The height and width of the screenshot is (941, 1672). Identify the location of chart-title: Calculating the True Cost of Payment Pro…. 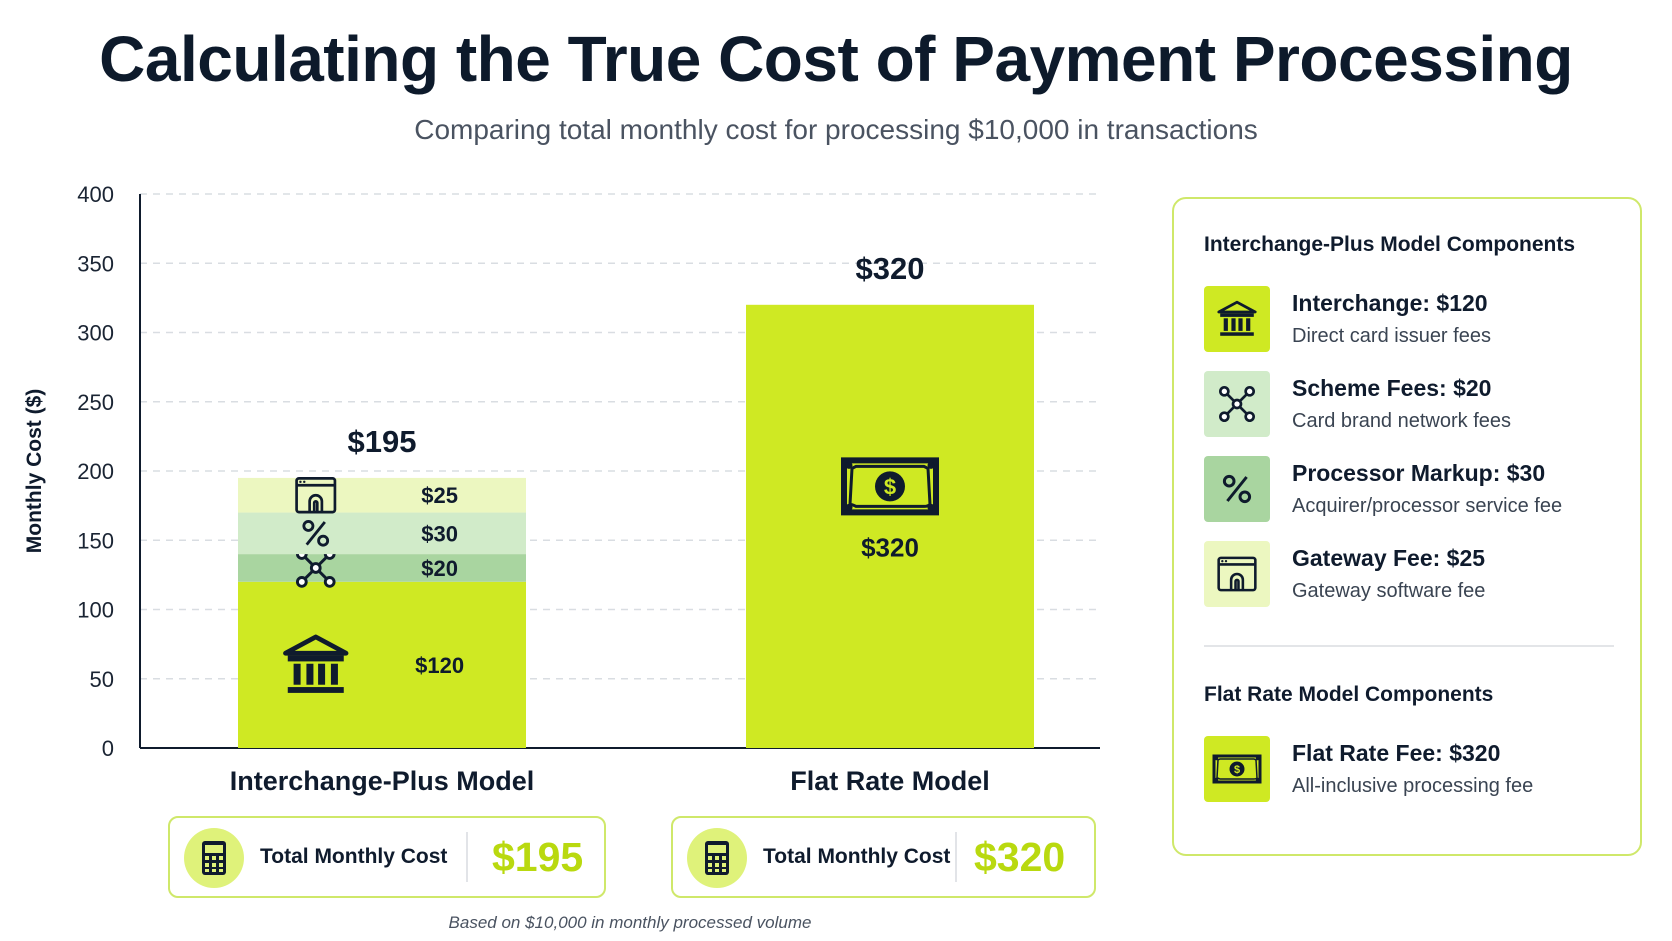
(836, 59).